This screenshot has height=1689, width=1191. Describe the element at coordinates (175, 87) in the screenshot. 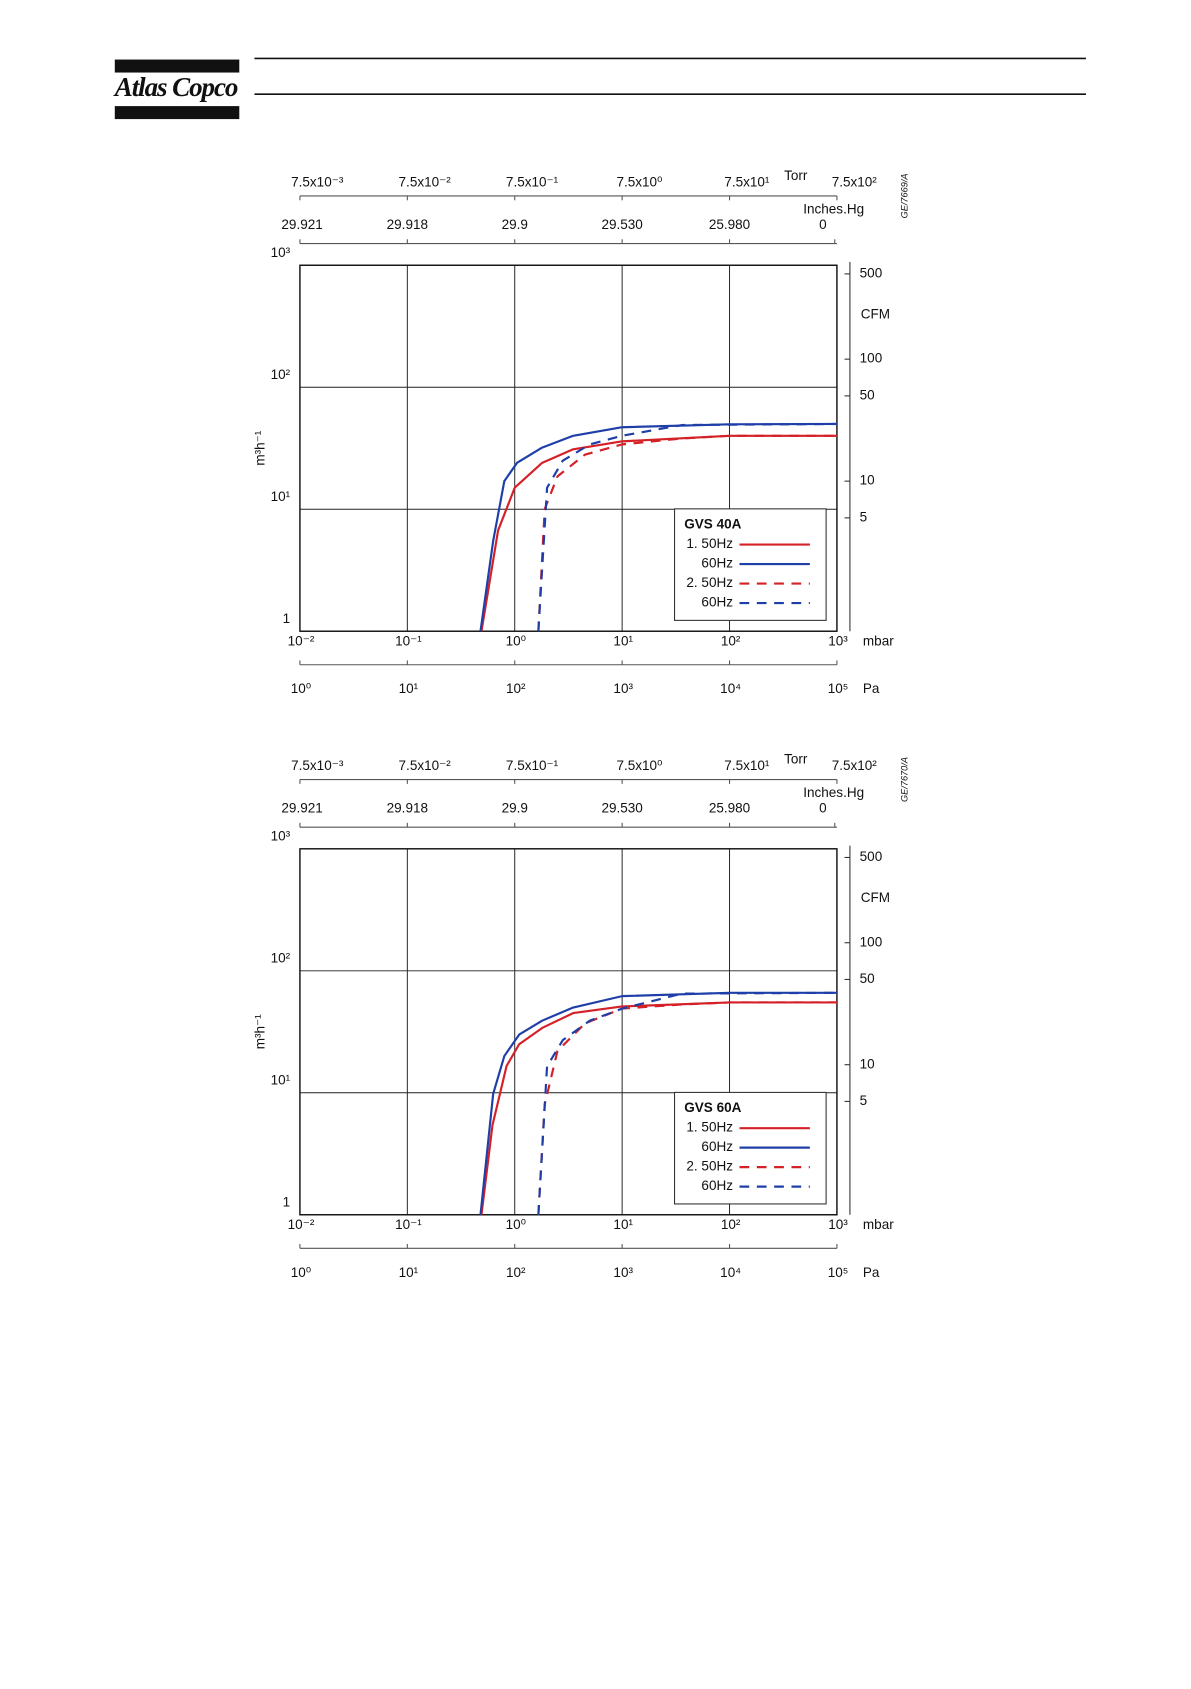

I see `logo: Atlas Copco` at that location.